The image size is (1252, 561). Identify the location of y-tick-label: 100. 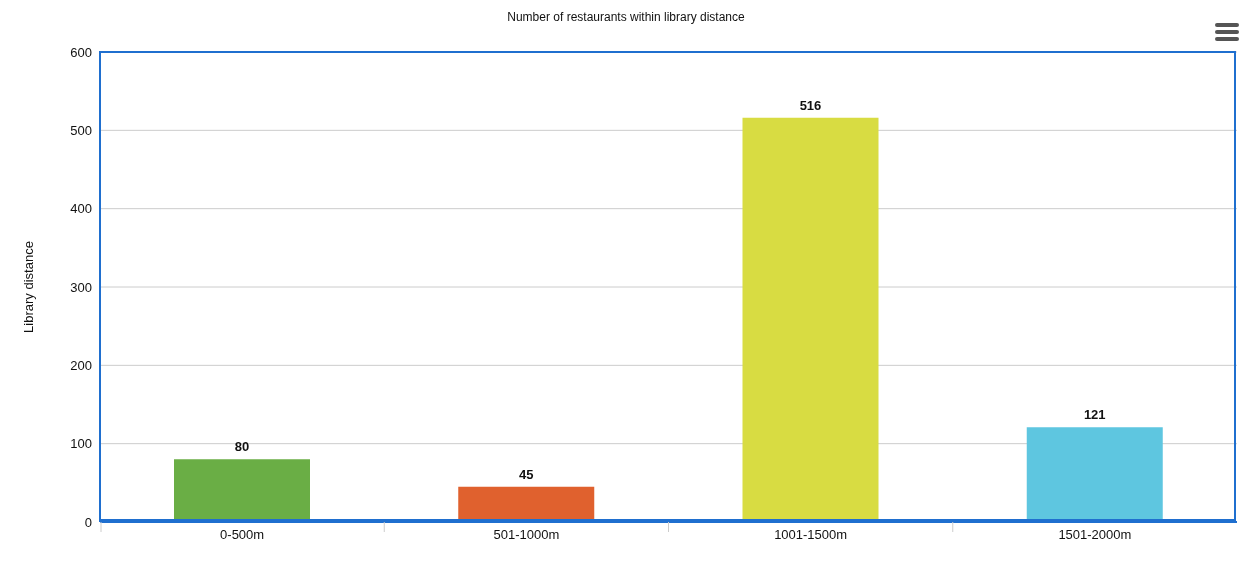
(81, 444).